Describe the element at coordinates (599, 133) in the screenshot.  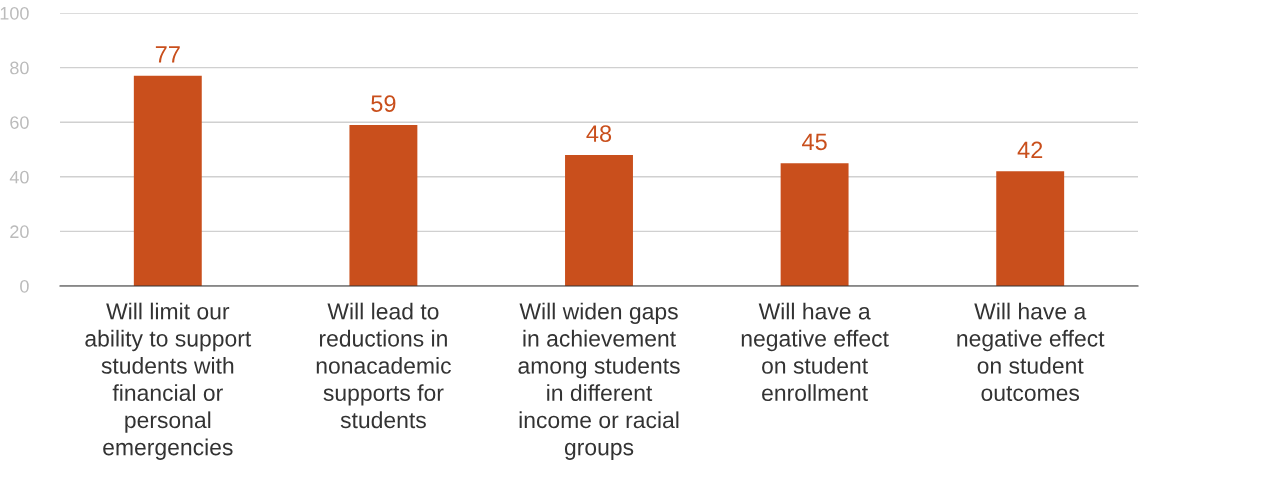
I see `data-label: 48` at that location.